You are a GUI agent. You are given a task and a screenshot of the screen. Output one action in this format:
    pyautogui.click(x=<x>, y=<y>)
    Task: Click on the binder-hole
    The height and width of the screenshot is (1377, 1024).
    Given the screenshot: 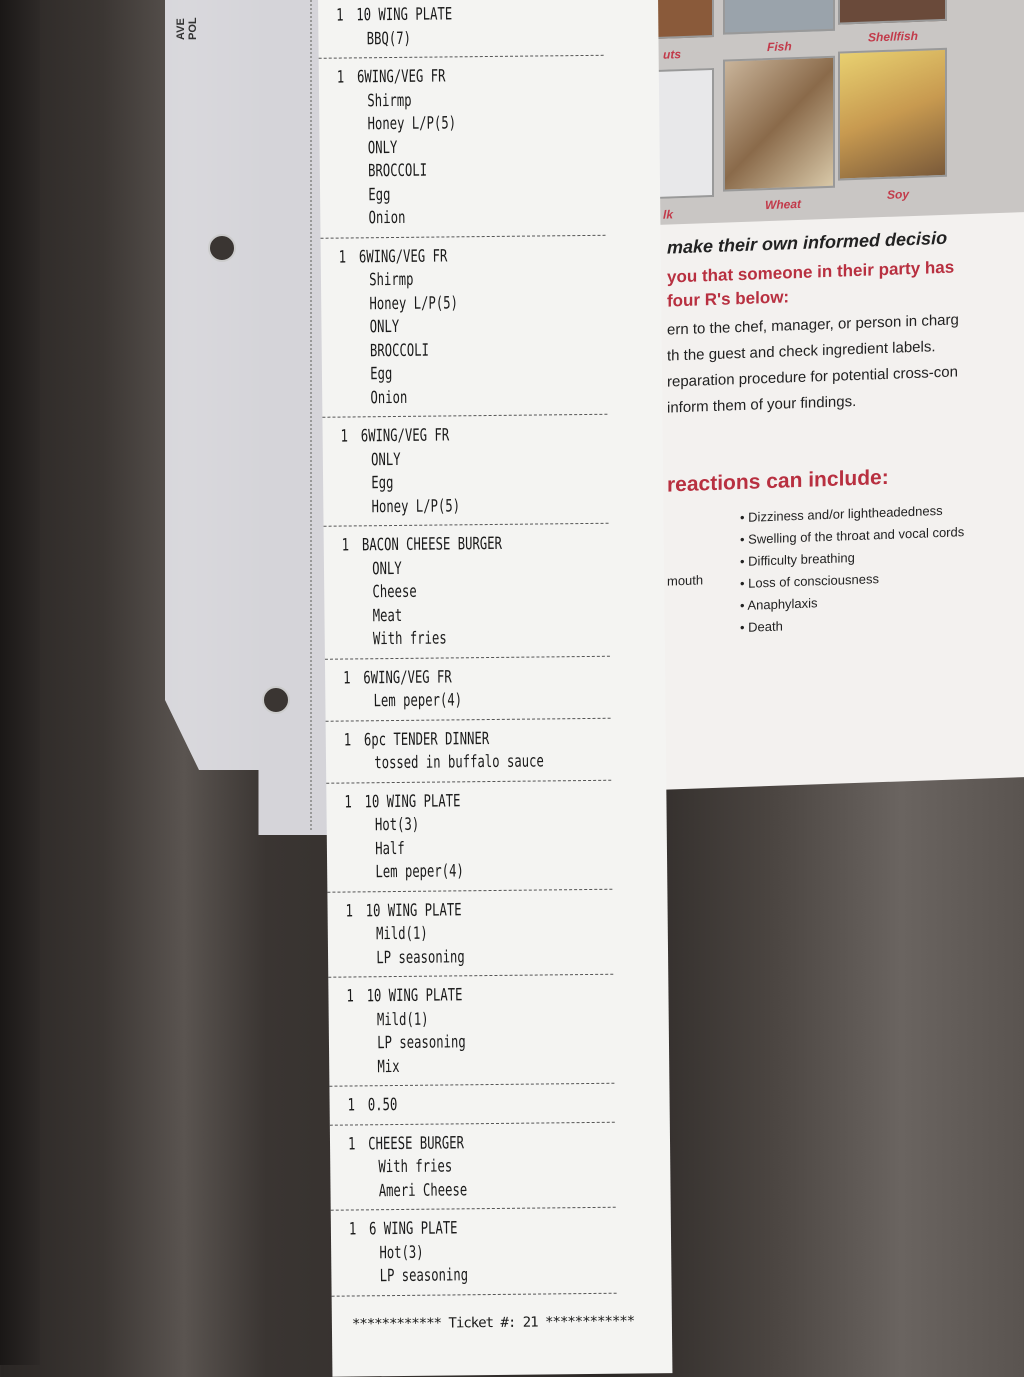 What is the action you would take?
    pyautogui.click(x=276, y=700)
    